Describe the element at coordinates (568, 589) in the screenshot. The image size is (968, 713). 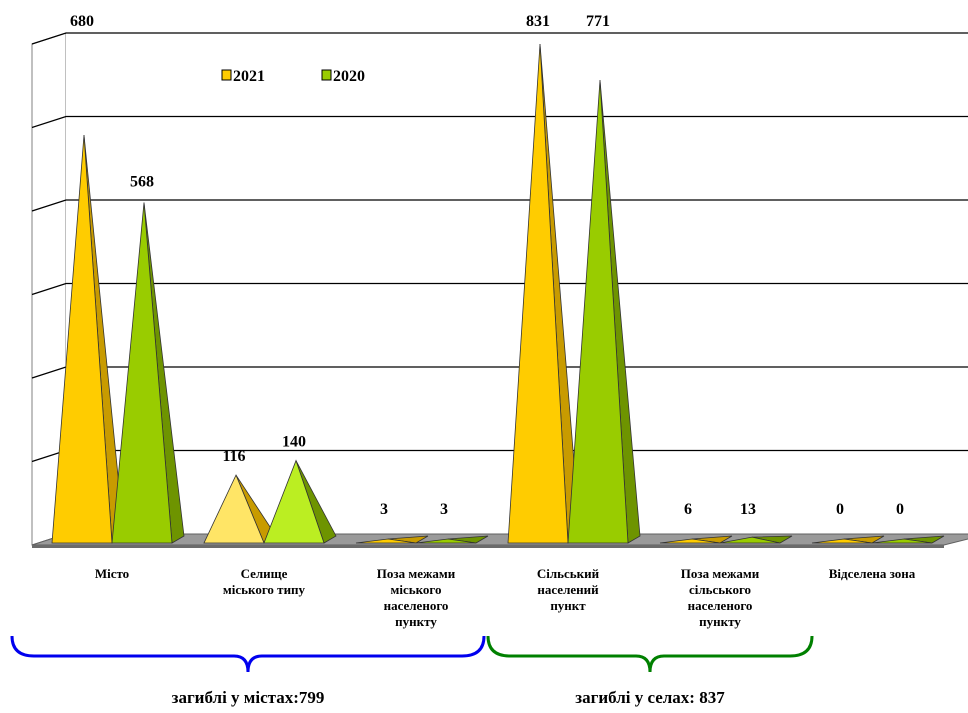
I see `category-label-3: Сільський населений пункт` at that location.